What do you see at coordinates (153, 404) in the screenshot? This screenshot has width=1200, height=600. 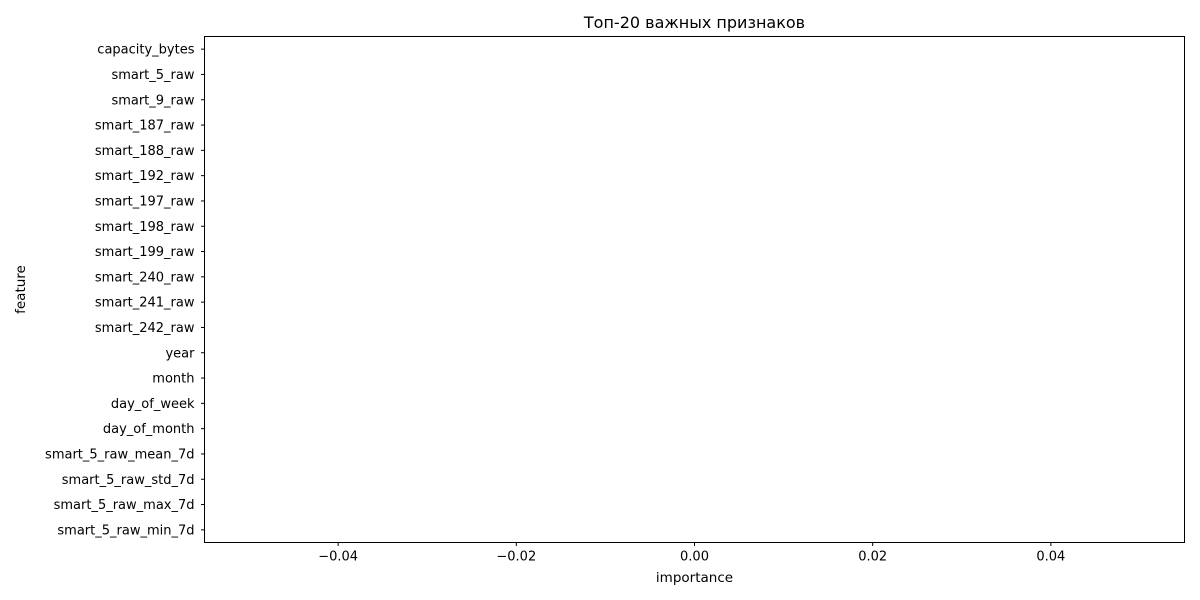 I see `y-tick-label: day_of_week` at bounding box center [153, 404].